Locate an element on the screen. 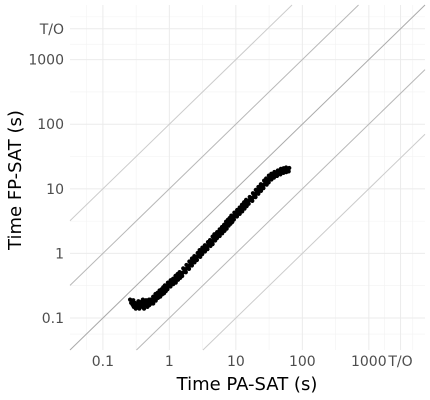  y-tick-label: 1 is located at coordinates (59, 254).